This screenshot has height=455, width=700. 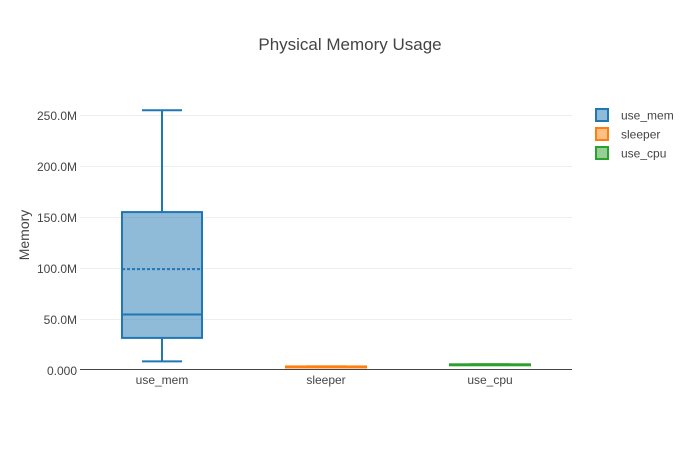 What do you see at coordinates (640, 135) in the screenshot?
I see `legend-label: sleeper` at bounding box center [640, 135].